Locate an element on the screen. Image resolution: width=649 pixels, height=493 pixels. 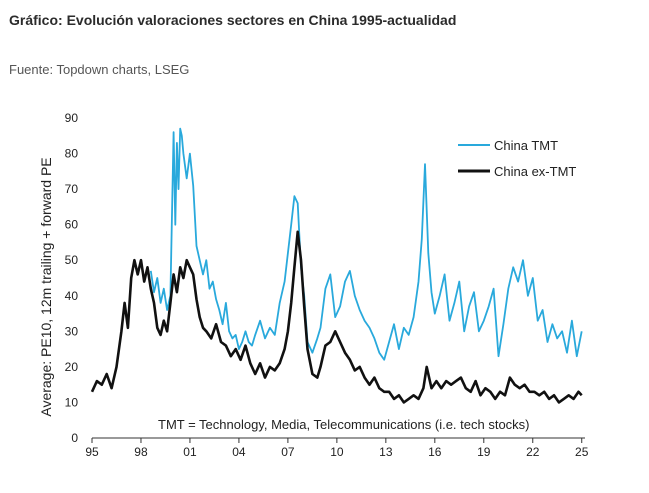
x-tick-label: 22 is located at coordinates (533, 452).